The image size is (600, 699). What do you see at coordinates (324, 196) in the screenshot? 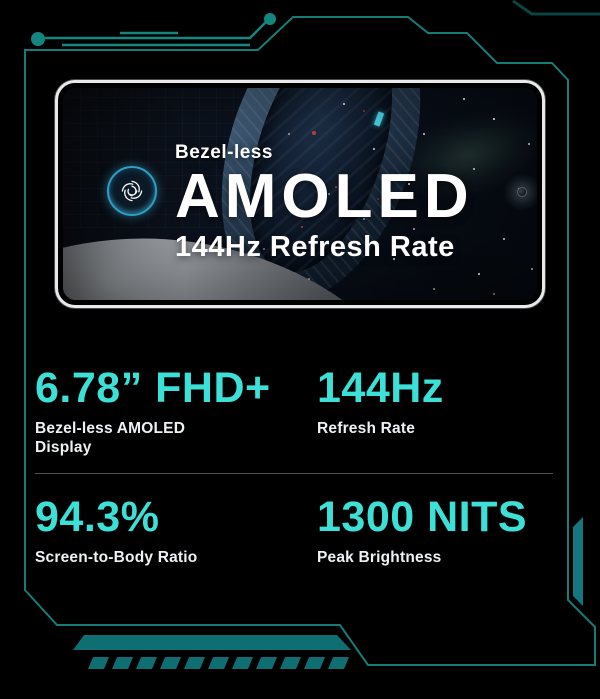
I see `headline-text: AMOLED` at bounding box center [324, 196].